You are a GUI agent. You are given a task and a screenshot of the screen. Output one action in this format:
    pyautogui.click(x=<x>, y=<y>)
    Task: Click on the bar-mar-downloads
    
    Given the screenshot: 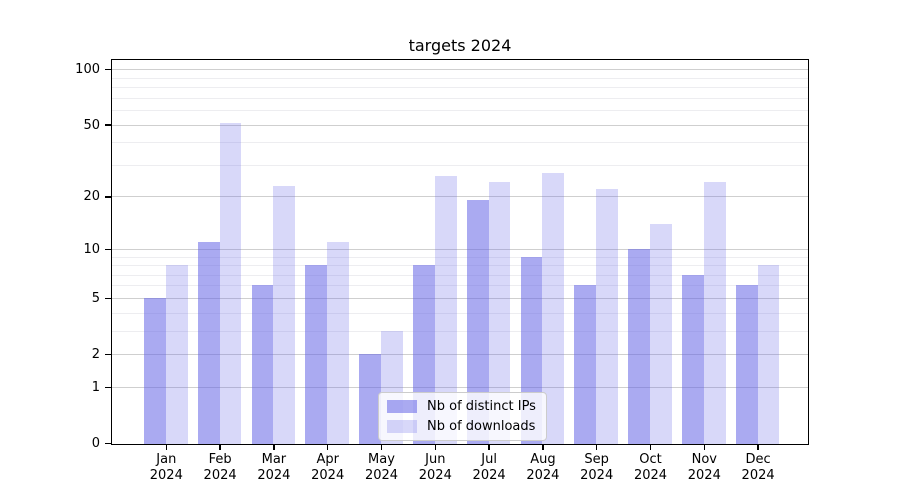 What is the action you would take?
    pyautogui.click(x=284, y=314)
    